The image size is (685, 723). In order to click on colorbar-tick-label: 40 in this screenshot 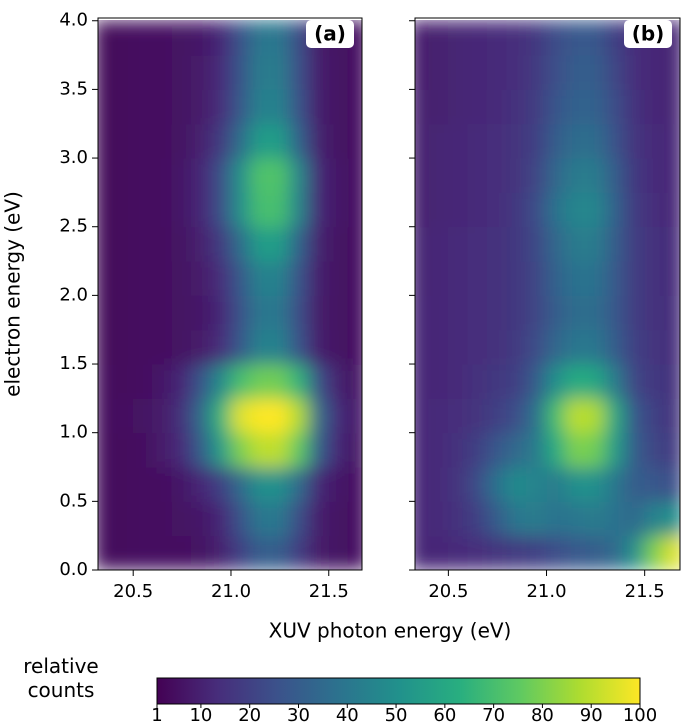, I will do `click(347, 714)`.